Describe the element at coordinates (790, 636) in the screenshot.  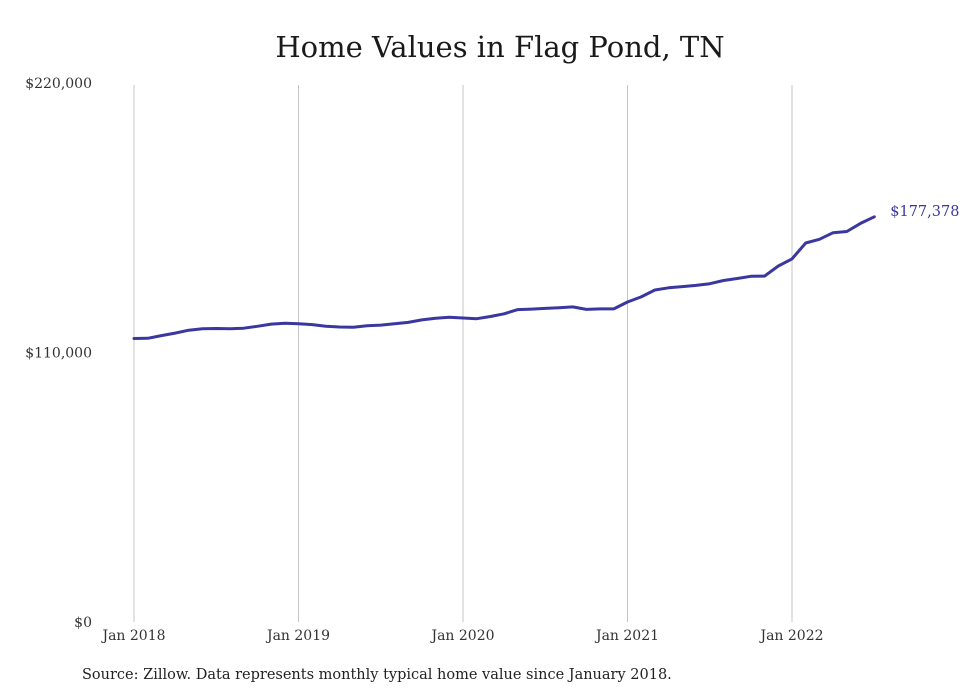
I see `x-tick-label: Jan 2022` at that location.